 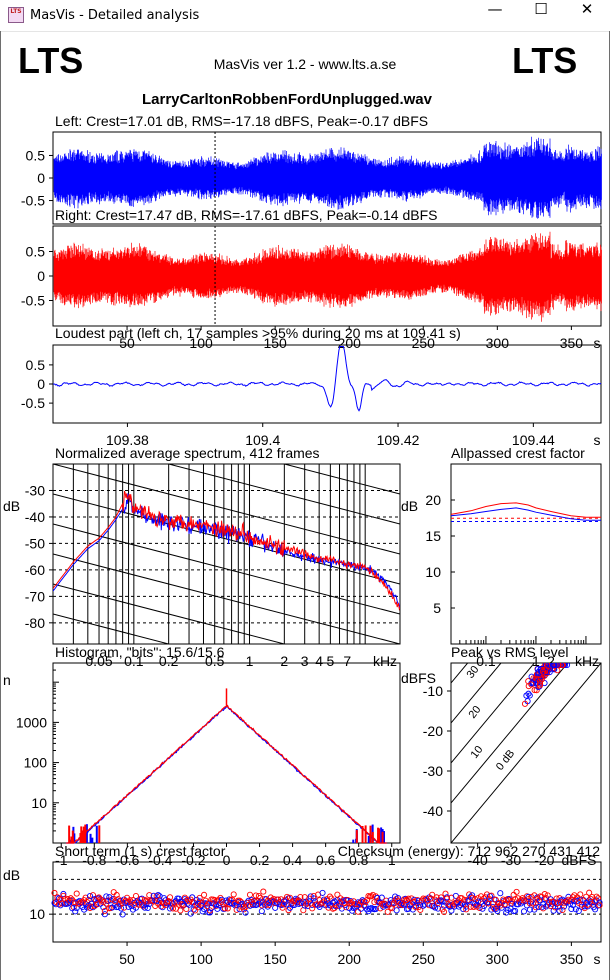 I want to click on minimize-button: —, so click(x=495, y=9).